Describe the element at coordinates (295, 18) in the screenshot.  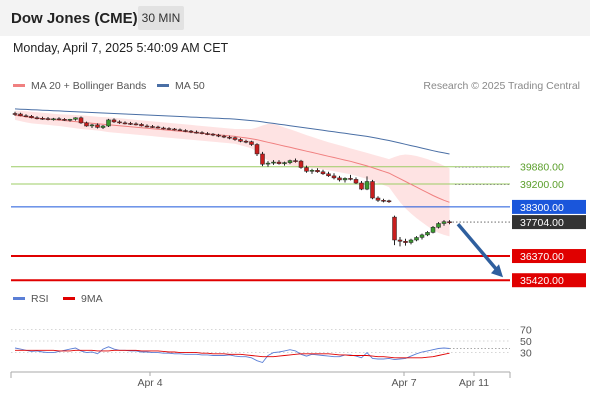
I see `chart-header: Dow Jones (CME) 30 MIN` at that location.